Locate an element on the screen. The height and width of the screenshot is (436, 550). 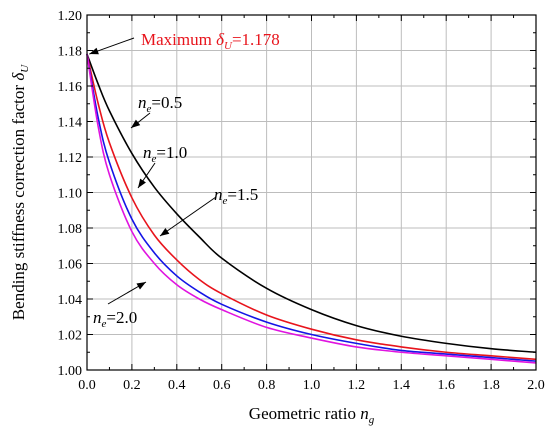
x-tick-label: 1.0 is located at coordinates (312, 385).